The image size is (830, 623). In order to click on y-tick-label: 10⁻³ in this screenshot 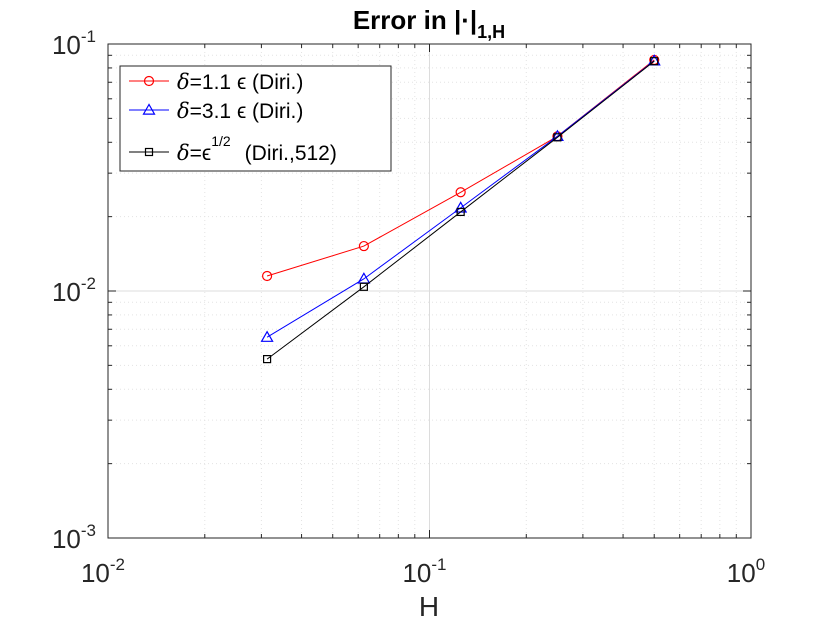, I will do `click(74, 537)`.